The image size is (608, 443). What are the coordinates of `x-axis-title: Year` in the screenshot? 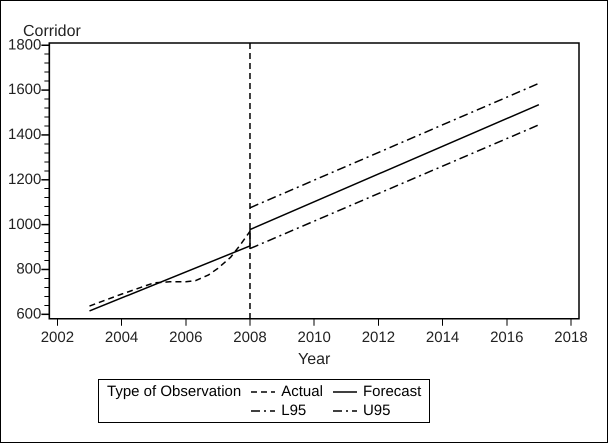 It's located at (315, 359).